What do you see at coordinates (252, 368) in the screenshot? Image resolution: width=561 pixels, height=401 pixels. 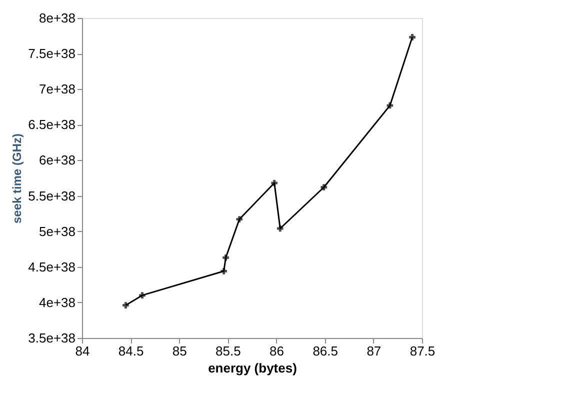 I see `x-axis-title: energy (bytes)` at bounding box center [252, 368].